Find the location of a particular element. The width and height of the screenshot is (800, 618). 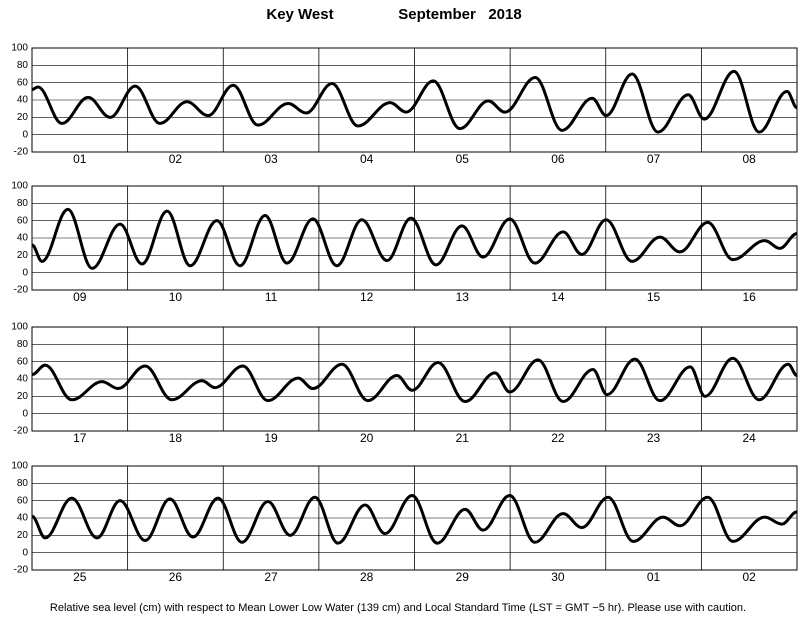

day-label: 24 is located at coordinates (750, 438).